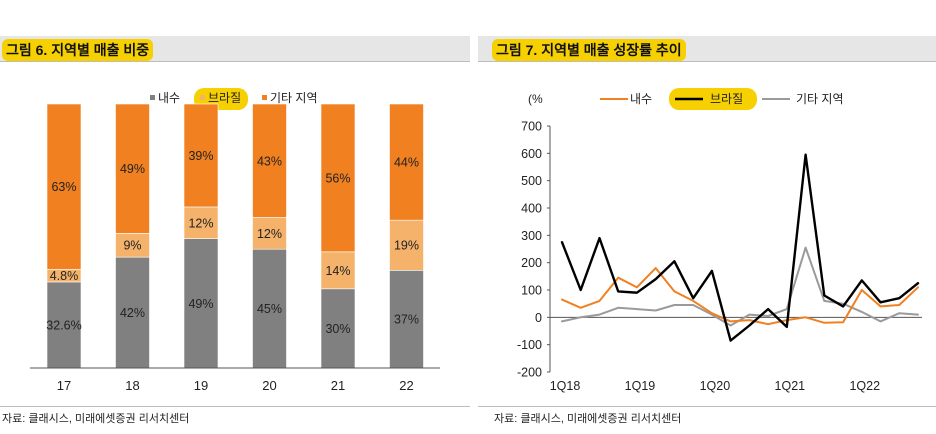 Image resolution: width=936 pixels, height=434 pixels. Describe the element at coordinates (864, 386) in the screenshot. I see `x-tick-label: 1Q22` at that location.